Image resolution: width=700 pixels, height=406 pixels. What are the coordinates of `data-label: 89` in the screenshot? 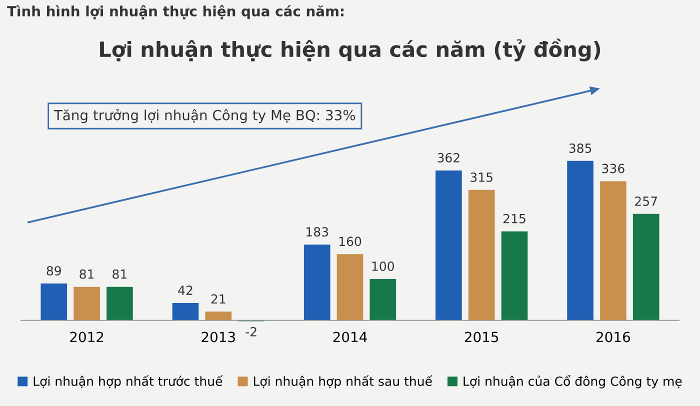 It's located at (53, 271).